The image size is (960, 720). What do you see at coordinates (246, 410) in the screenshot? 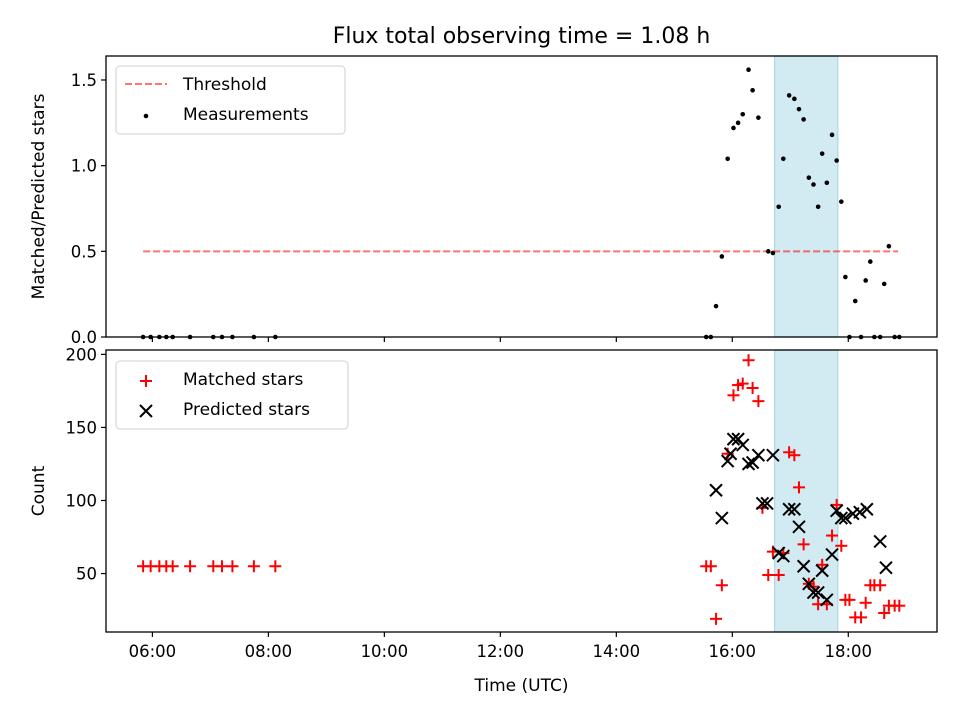
I see `legend-predicted-label: Predicted stars` at bounding box center [246, 410].